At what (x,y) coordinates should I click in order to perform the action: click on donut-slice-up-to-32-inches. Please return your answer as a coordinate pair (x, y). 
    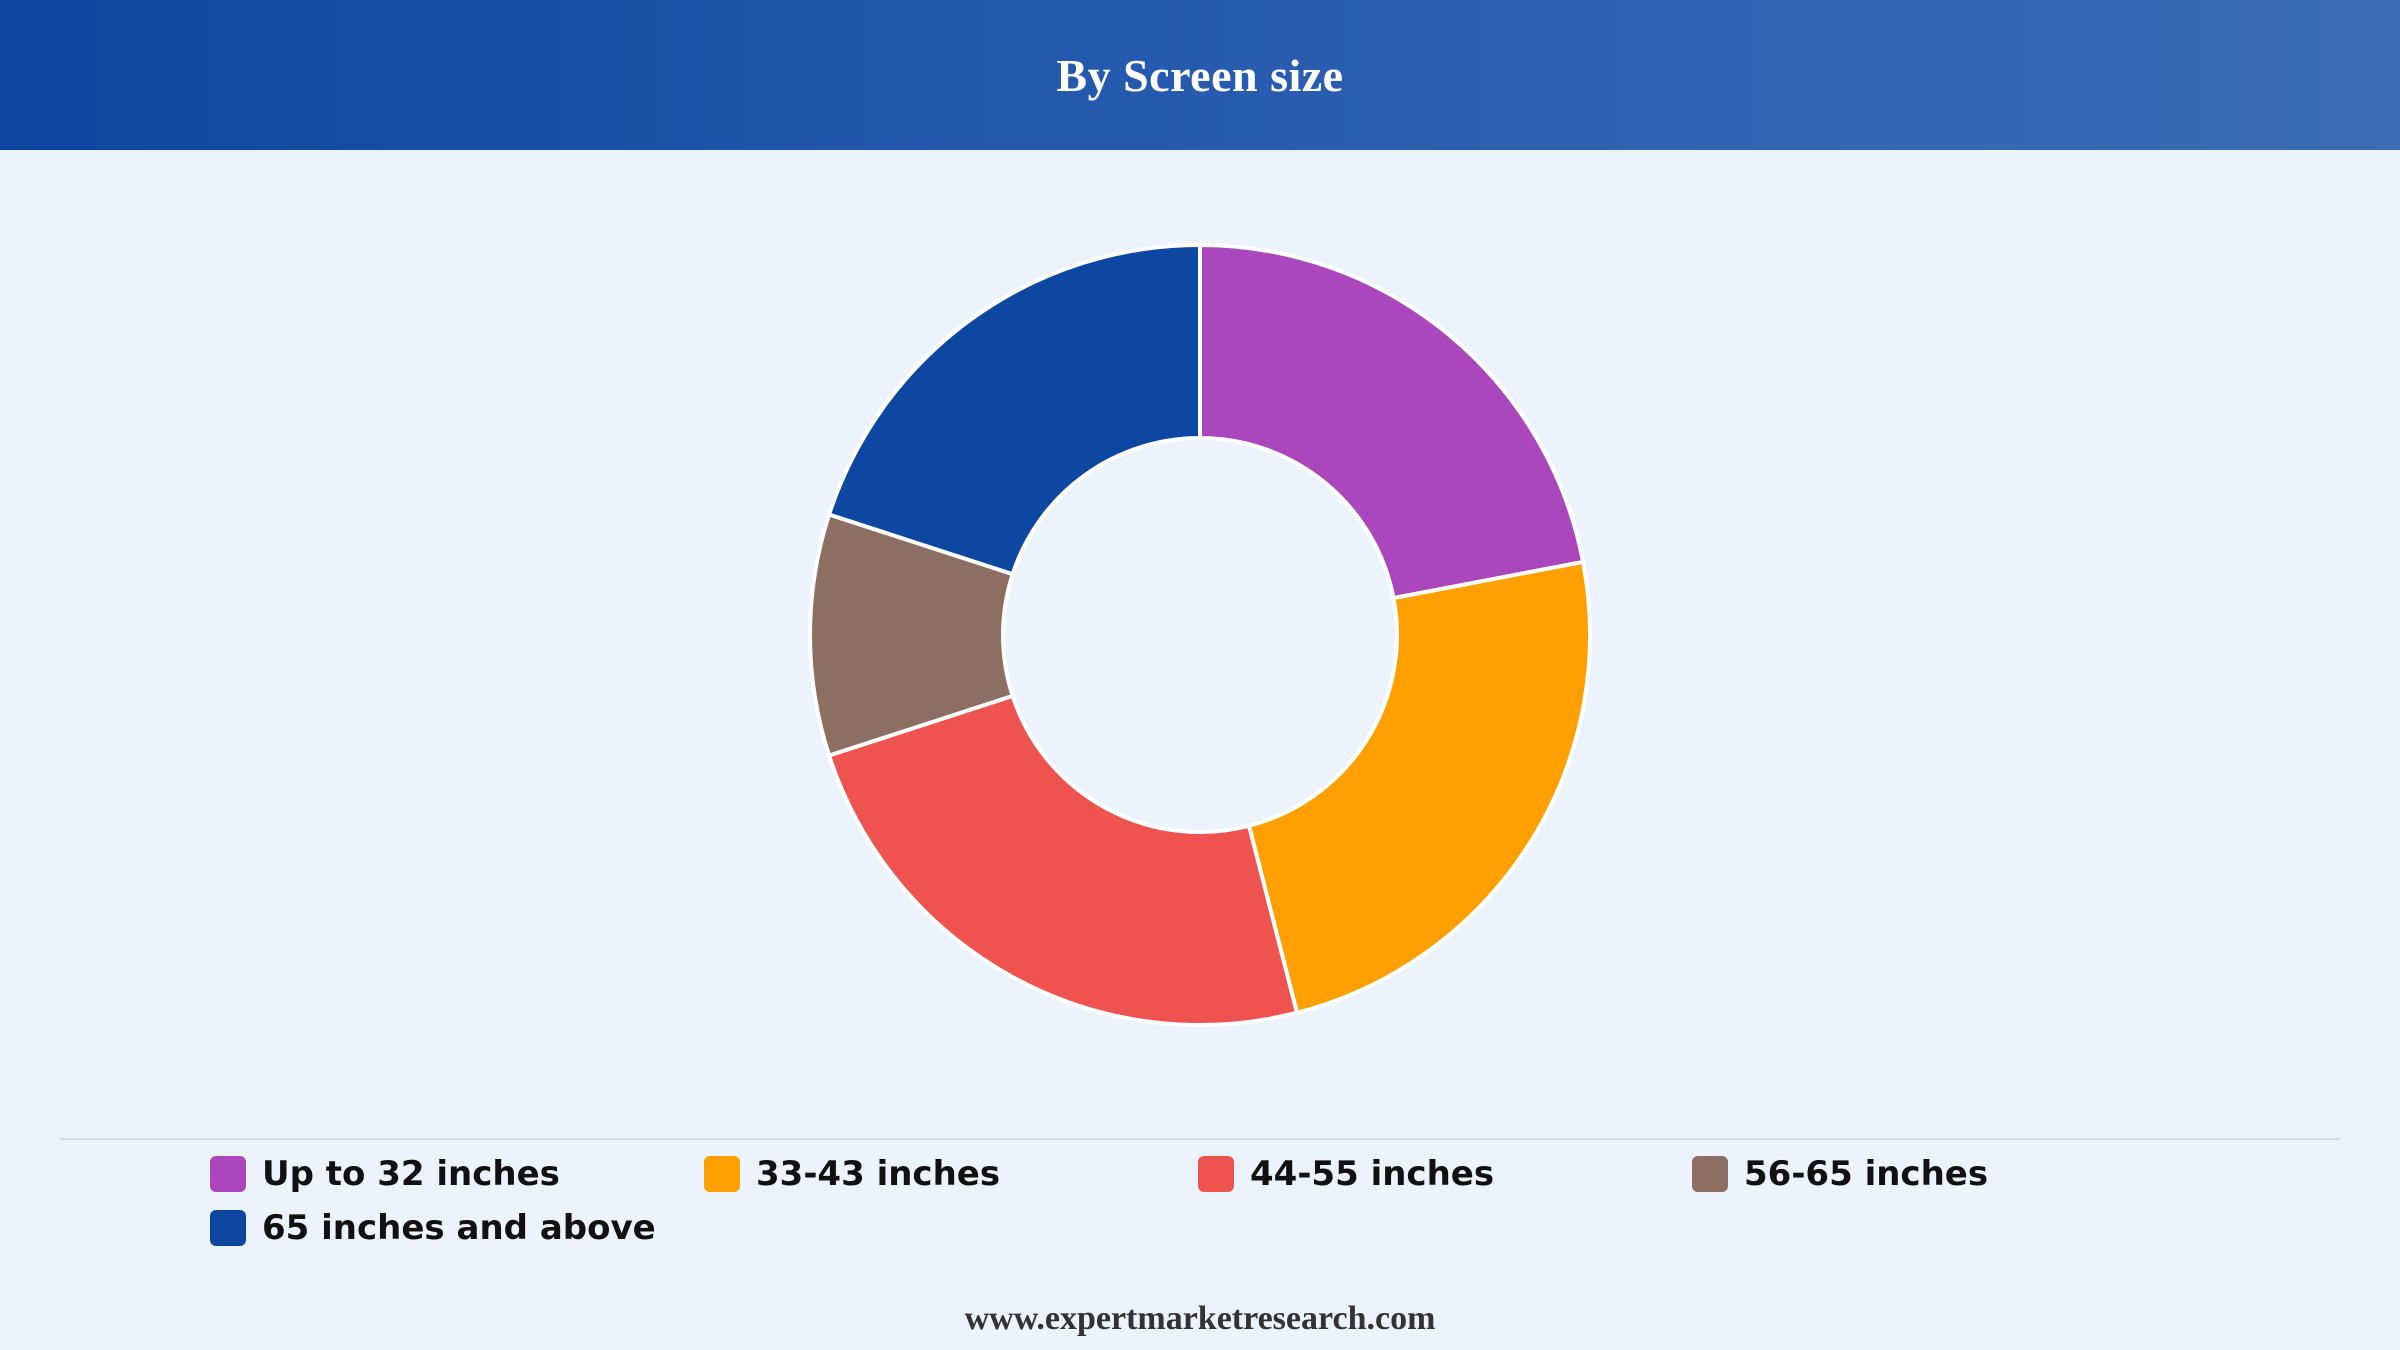
    Looking at the image, I should click on (1392, 422).